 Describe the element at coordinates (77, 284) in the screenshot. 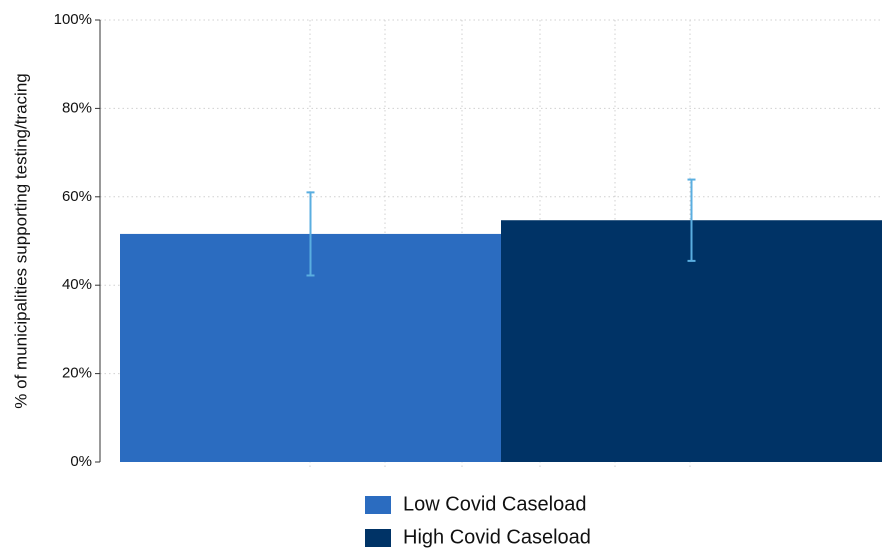

I see `y-tick-label: 40%` at that location.